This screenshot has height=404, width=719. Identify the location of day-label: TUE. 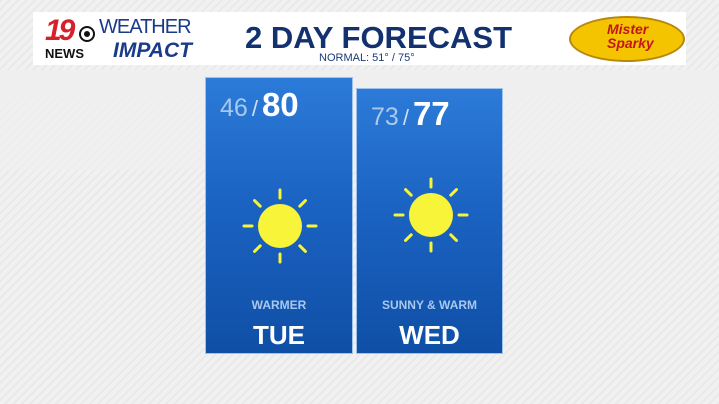
(279, 335).